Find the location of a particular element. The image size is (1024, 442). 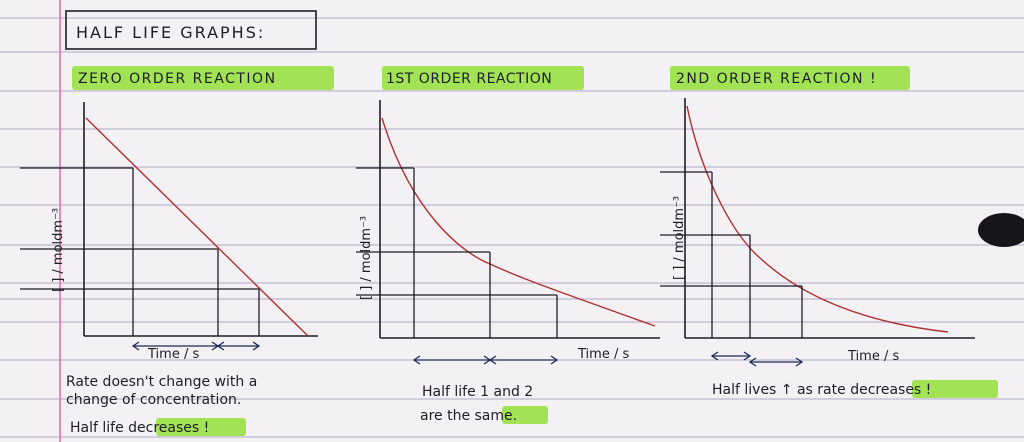

note-line-3: Half life decreases ! is located at coordinates (139, 428).